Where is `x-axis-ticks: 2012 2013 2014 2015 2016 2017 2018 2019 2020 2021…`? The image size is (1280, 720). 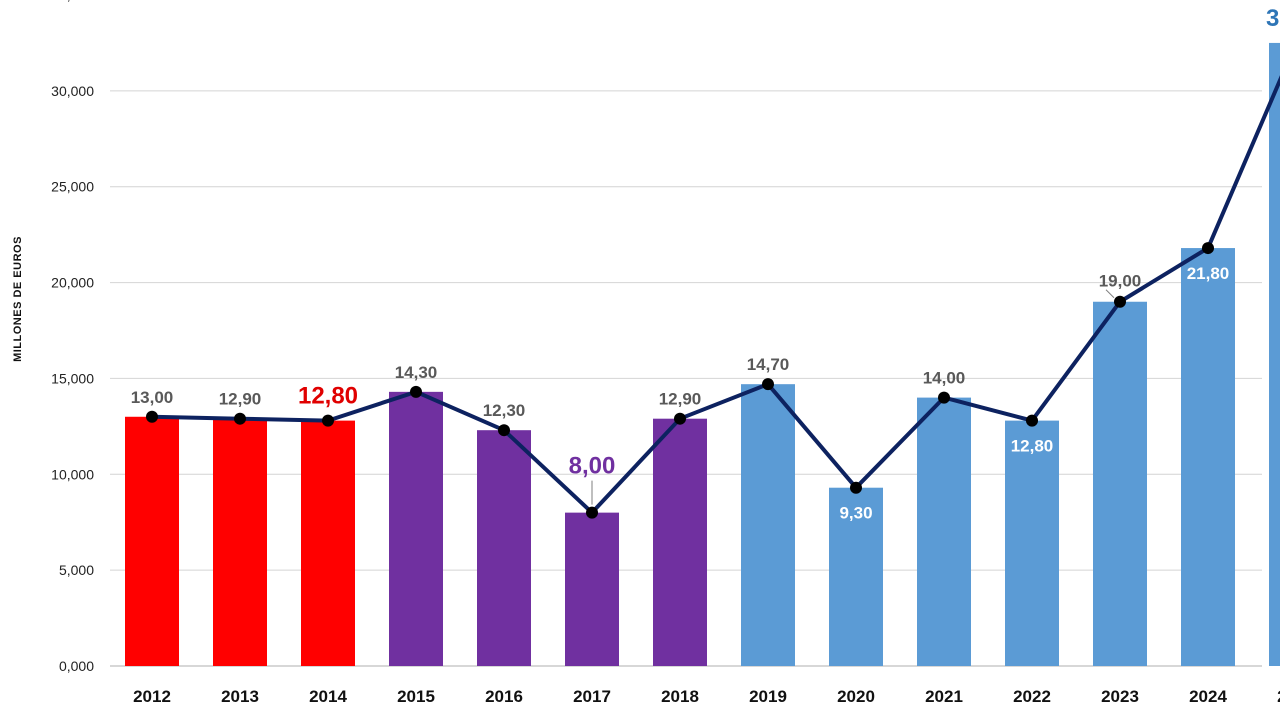
x-axis-ticks: 2012 2013 2014 2015 2016 2017 2018 2019 2020 2021… is located at coordinates (706, 696).